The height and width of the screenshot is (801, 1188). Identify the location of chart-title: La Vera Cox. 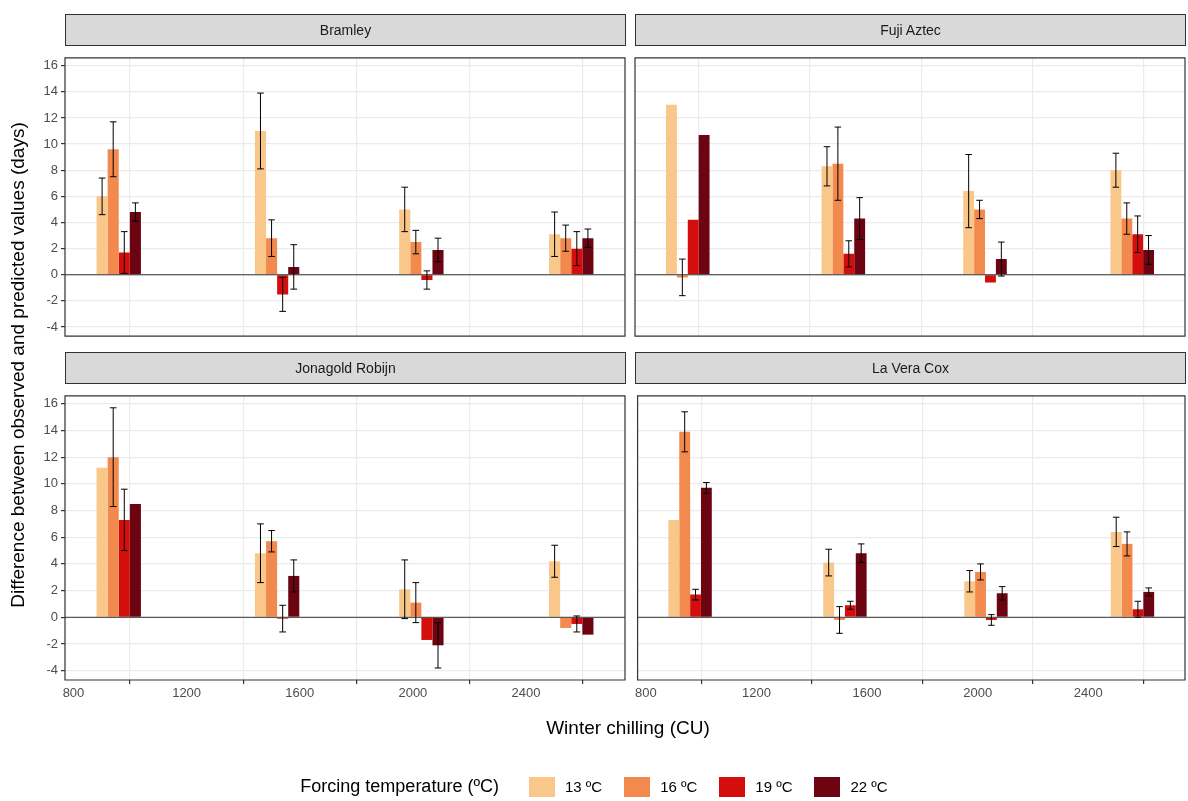
(910, 368).